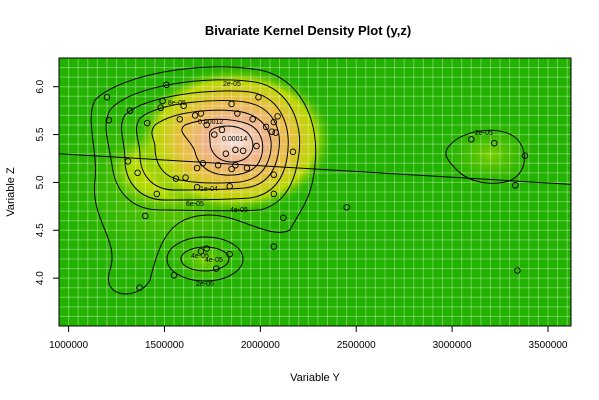 The width and height of the screenshot is (599, 400). I want to click on density-region-lower, so click(205, 260).